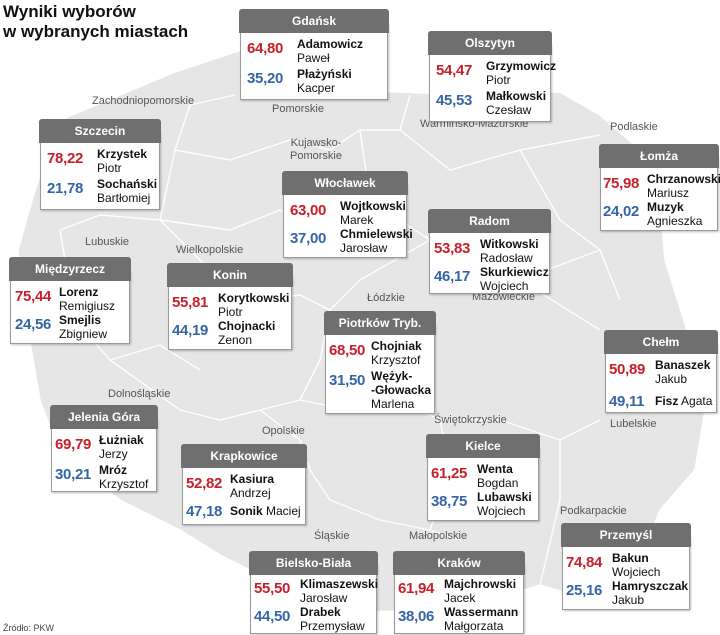 The width and height of the screenshot is (720, 635). Describe the element at coordinates (661, 342) in the screenshot. I see `card-chelm-title: Chełm` at that location.